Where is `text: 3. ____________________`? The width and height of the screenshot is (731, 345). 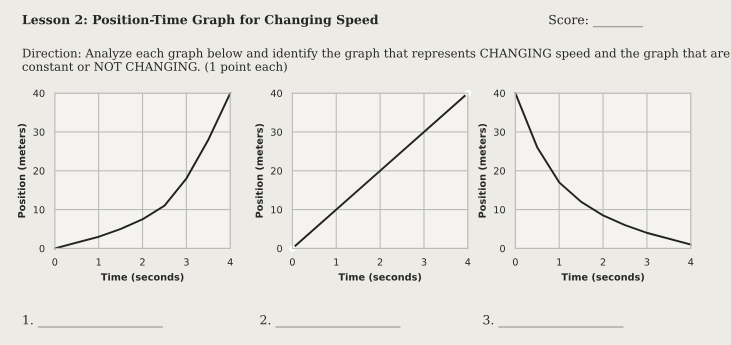
text: 3. ____________________ is located at coordinates (553, 321).